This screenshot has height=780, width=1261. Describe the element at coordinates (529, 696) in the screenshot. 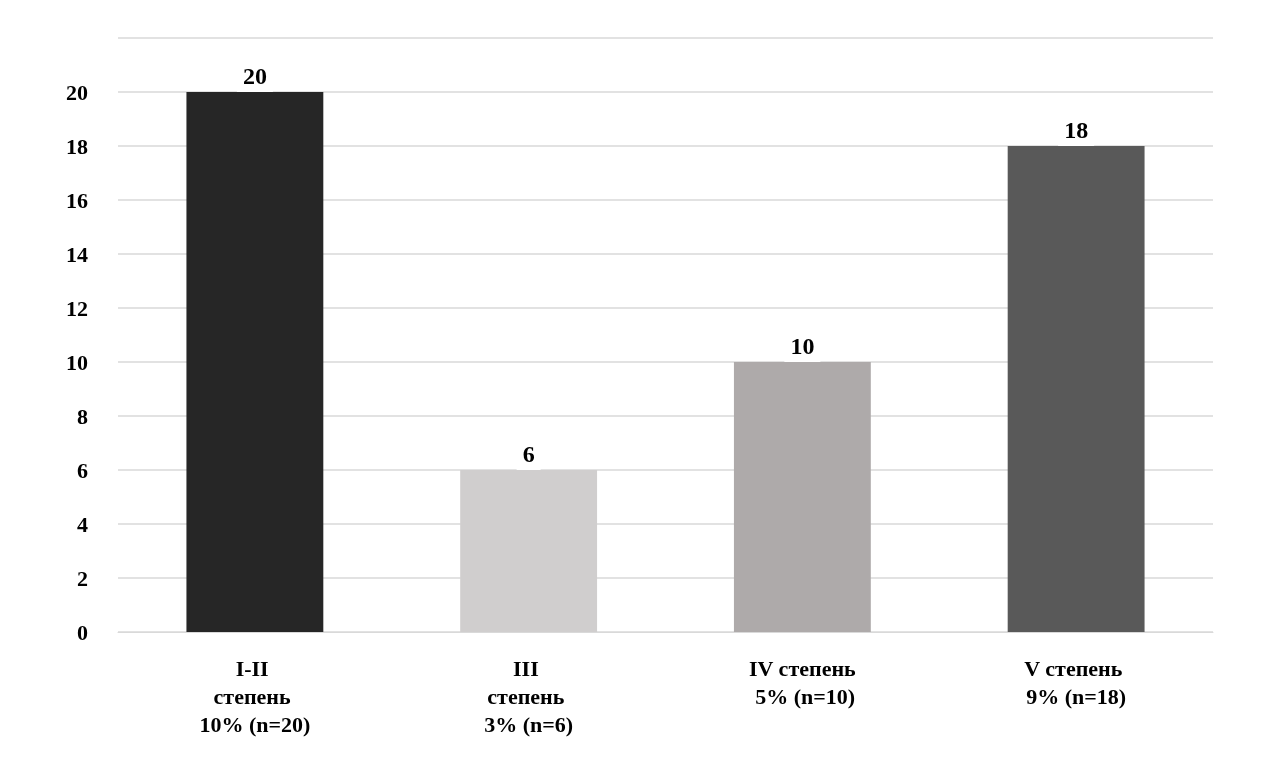

I see `x-tick-label: III степень 3% (n=6)` at that location.